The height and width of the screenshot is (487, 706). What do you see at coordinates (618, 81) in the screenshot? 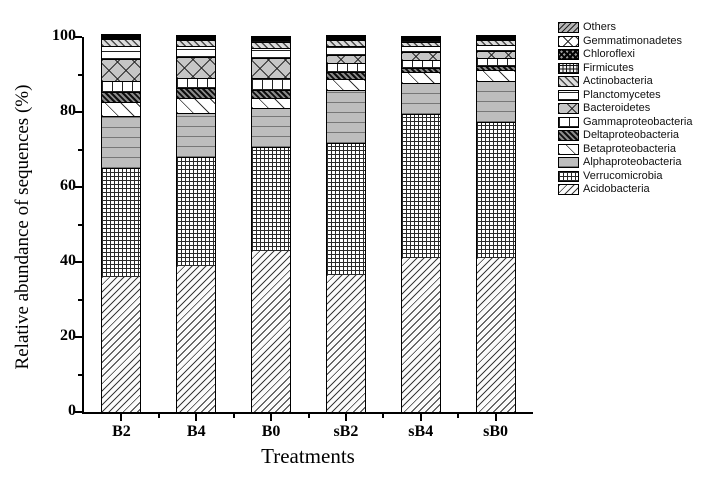
I see `legend-label: Actinobacteria` at bounding box center [618, 81].